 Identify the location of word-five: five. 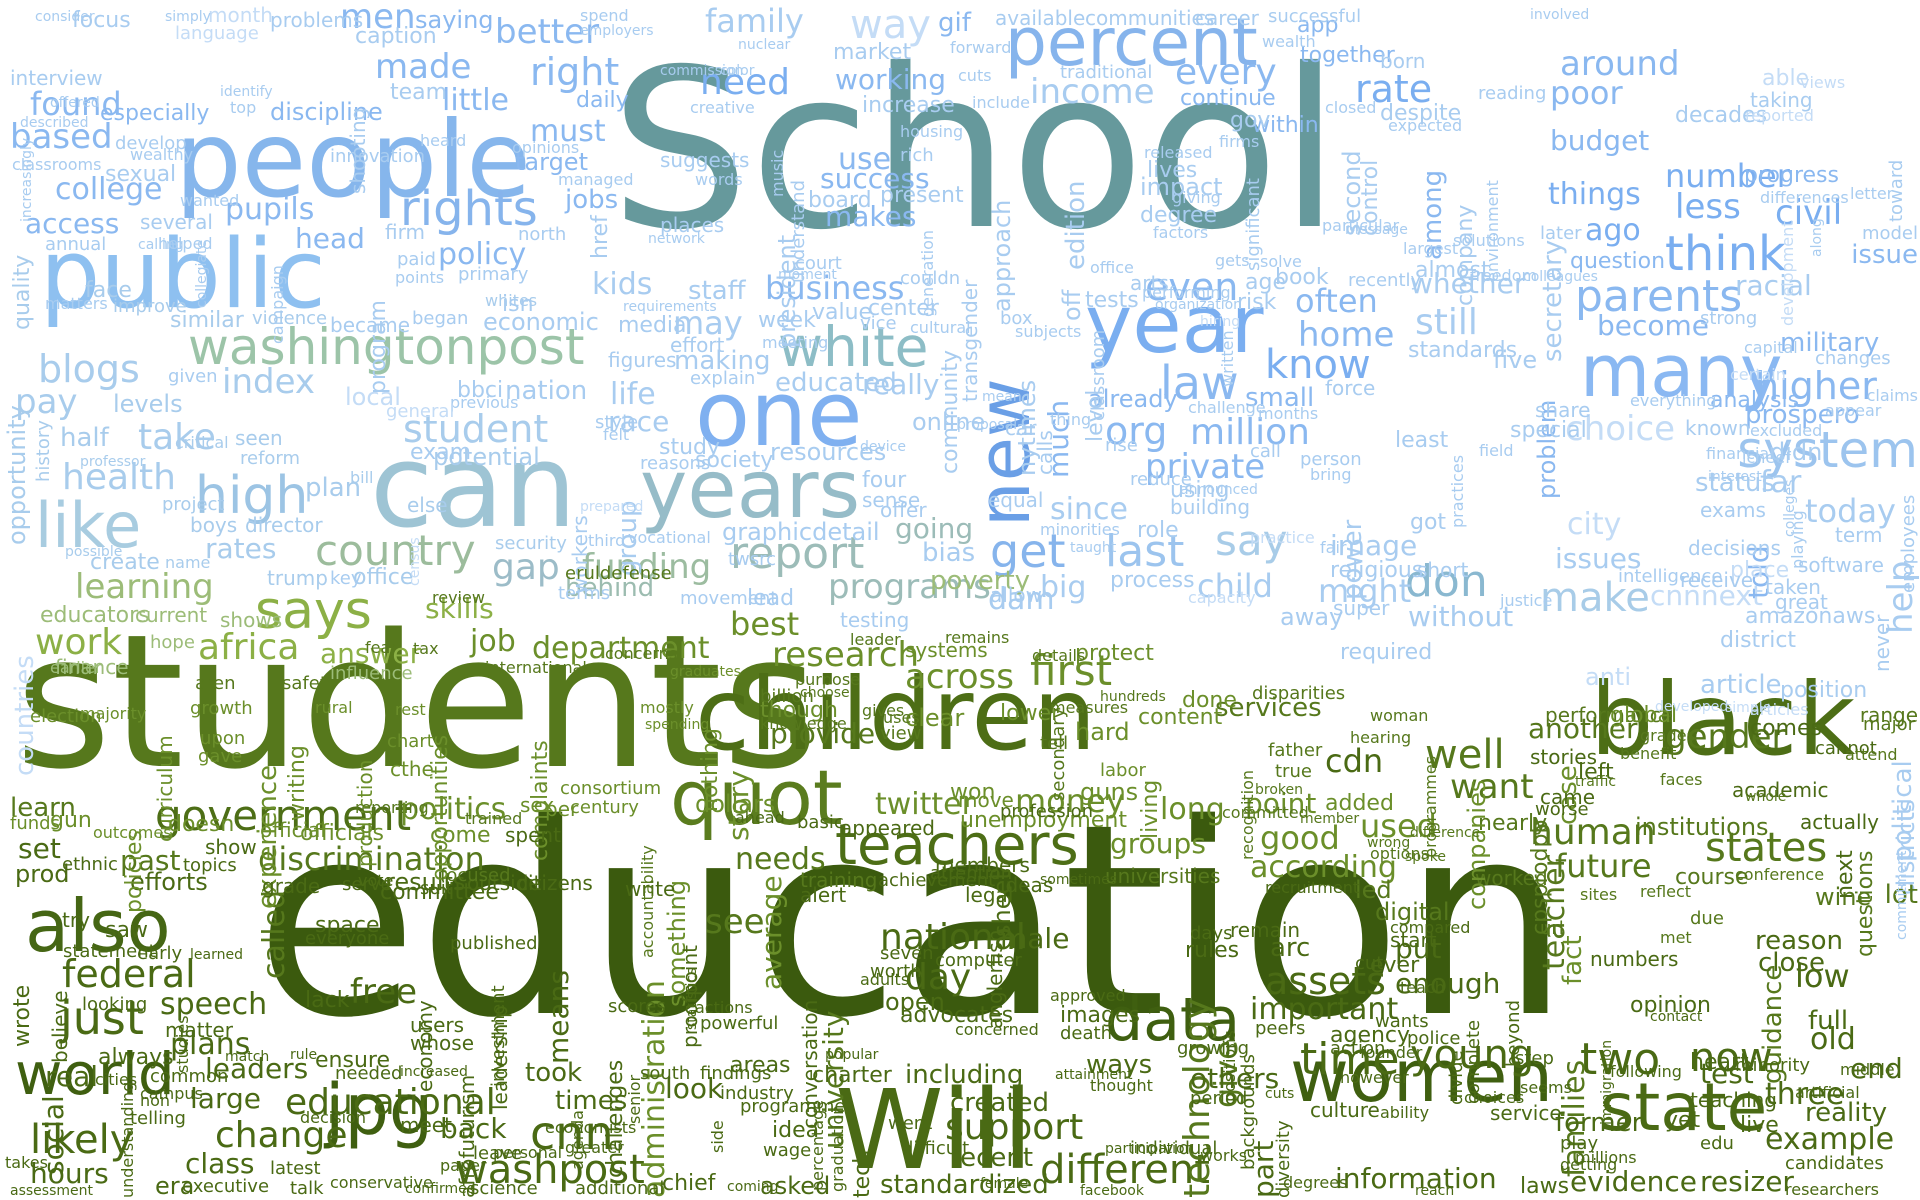
(1515, 360).